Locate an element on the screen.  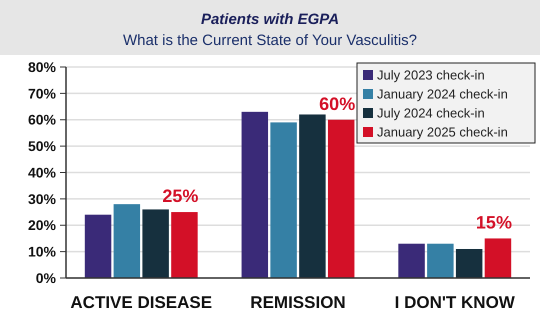
legend-label: July 2024 check-in is located at coordinates (431, 113).